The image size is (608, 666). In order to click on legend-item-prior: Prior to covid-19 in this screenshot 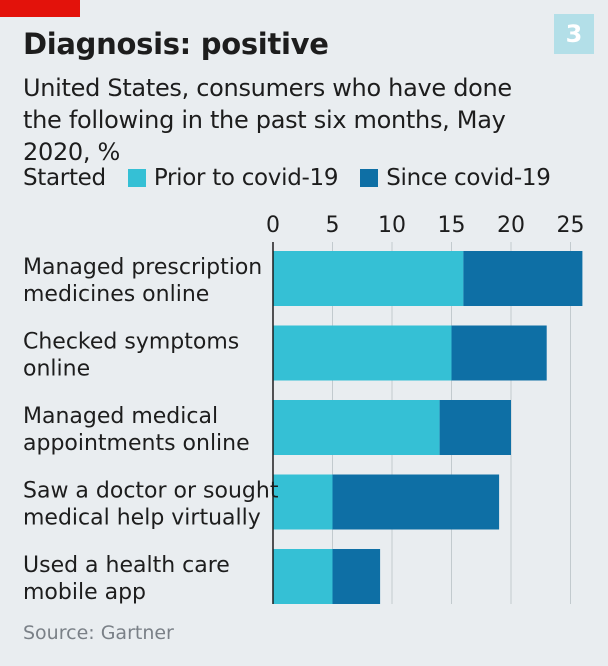, I will do `click(233, 178)`.